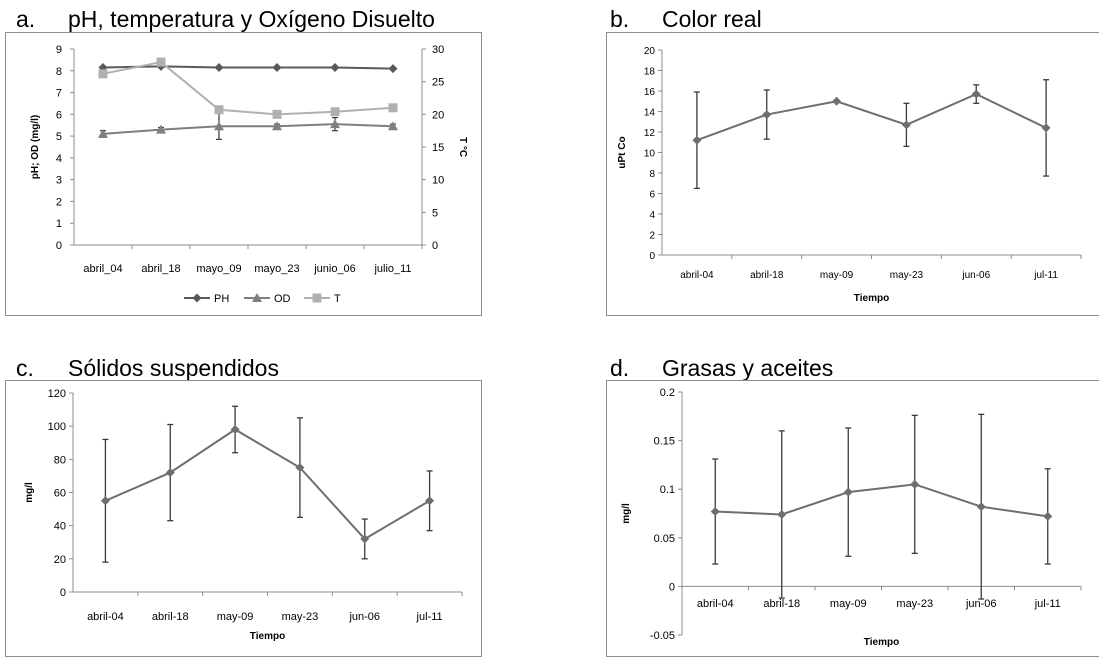 The width and height of the screenshot is (1099, 657). I want to click on y-tick-label: 16, so click(650, 92).